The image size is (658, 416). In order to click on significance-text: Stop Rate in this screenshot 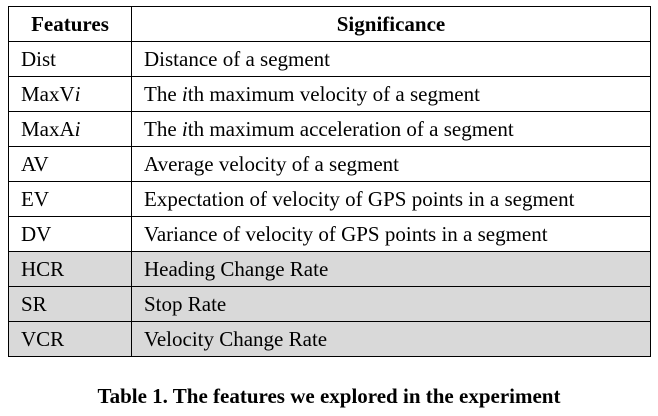, I will do `click(185, 304)`.